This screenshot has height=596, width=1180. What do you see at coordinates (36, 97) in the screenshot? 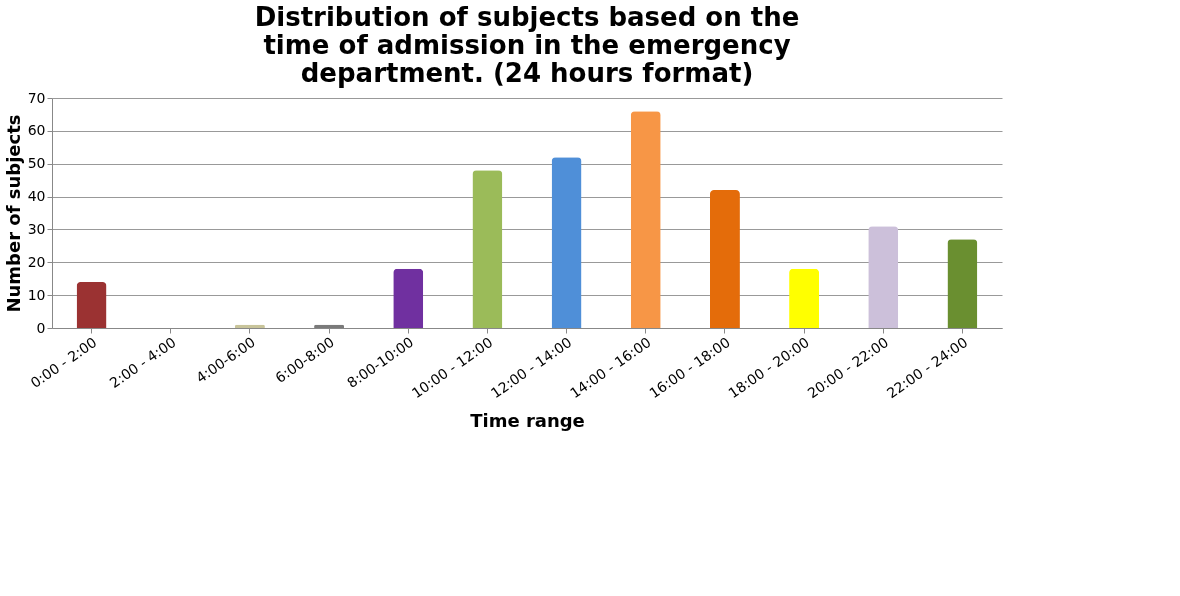
I see `y-tick-label: 70` at bounding box center [36, 97].